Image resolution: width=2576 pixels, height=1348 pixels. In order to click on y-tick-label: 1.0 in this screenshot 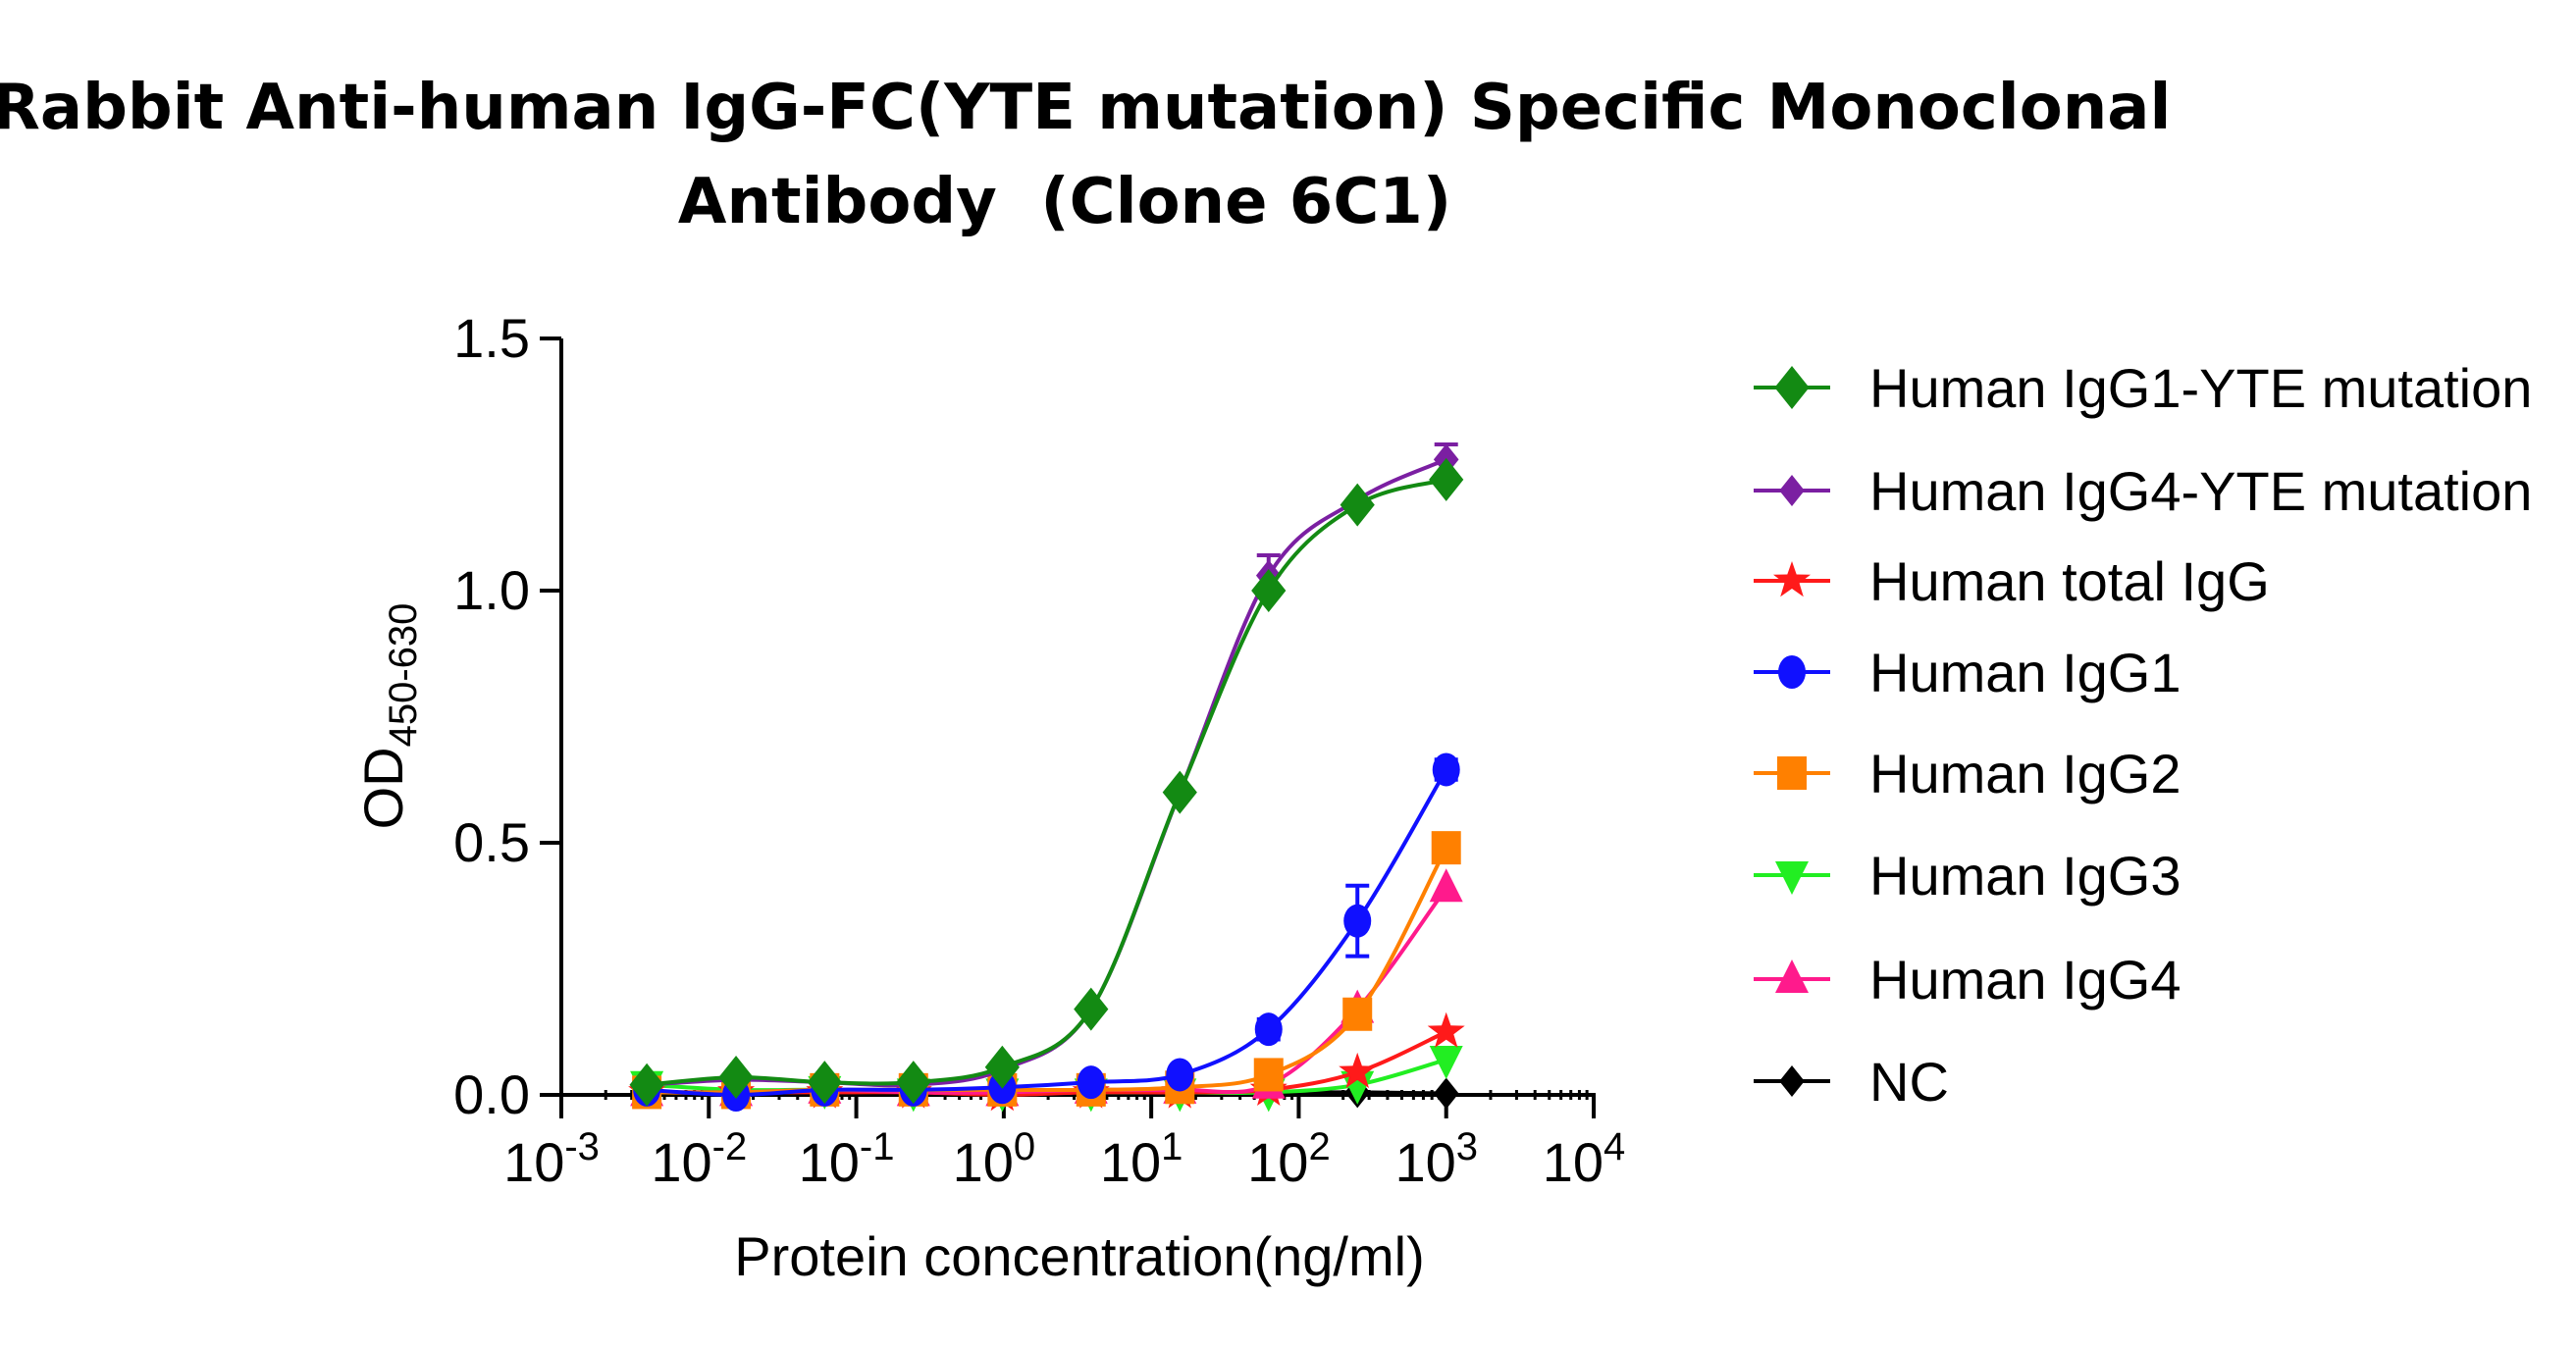, I will do `click(491, 590)`.